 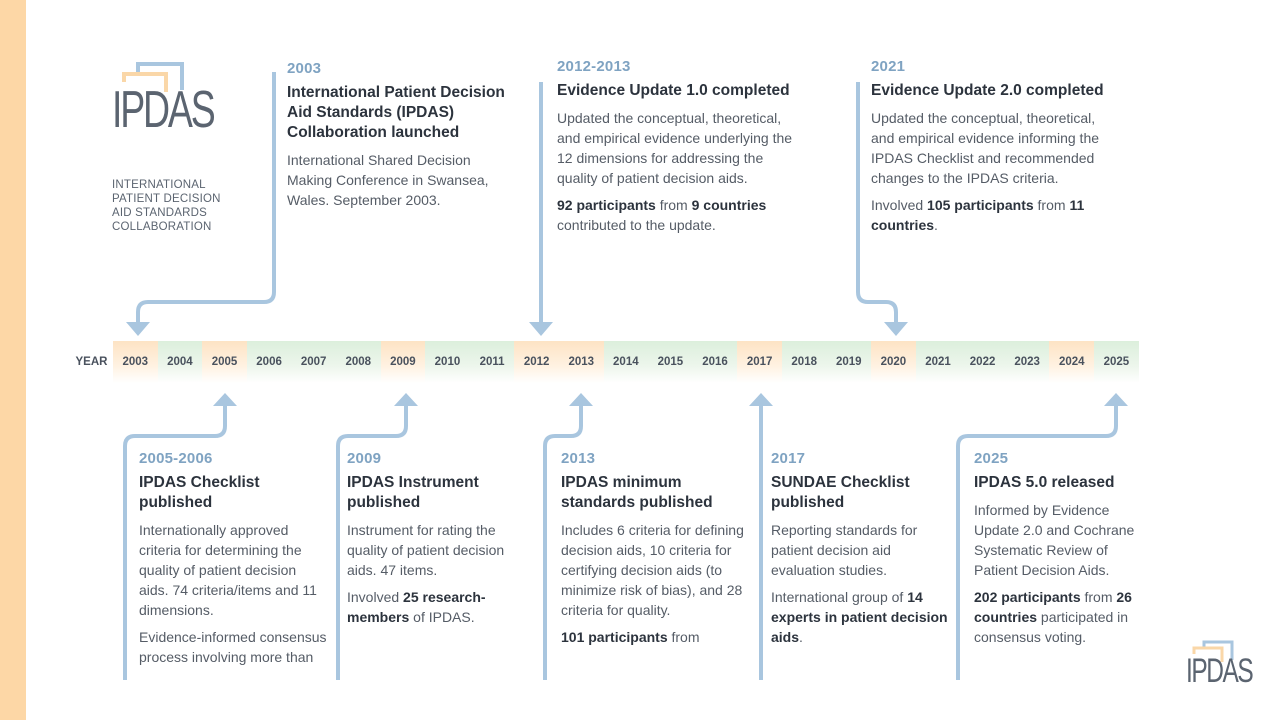 What do you see at coordinates (982, 362) in the screenshot?
I see `year-cell-2022: 2022` at bounding box center [982, 362].